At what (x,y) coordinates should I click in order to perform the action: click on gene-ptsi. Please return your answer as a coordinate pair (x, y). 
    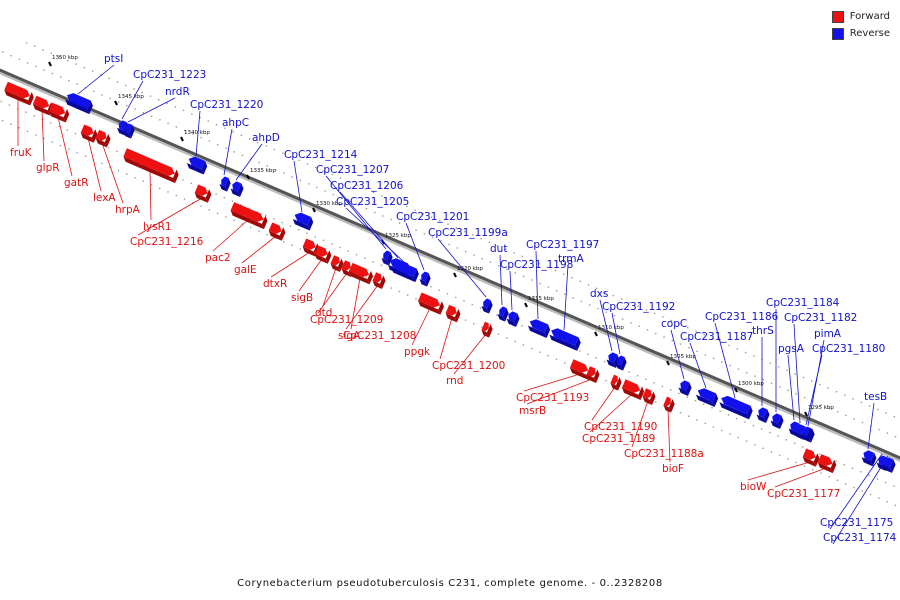
    Looking at the image, I should click on (79, 104).